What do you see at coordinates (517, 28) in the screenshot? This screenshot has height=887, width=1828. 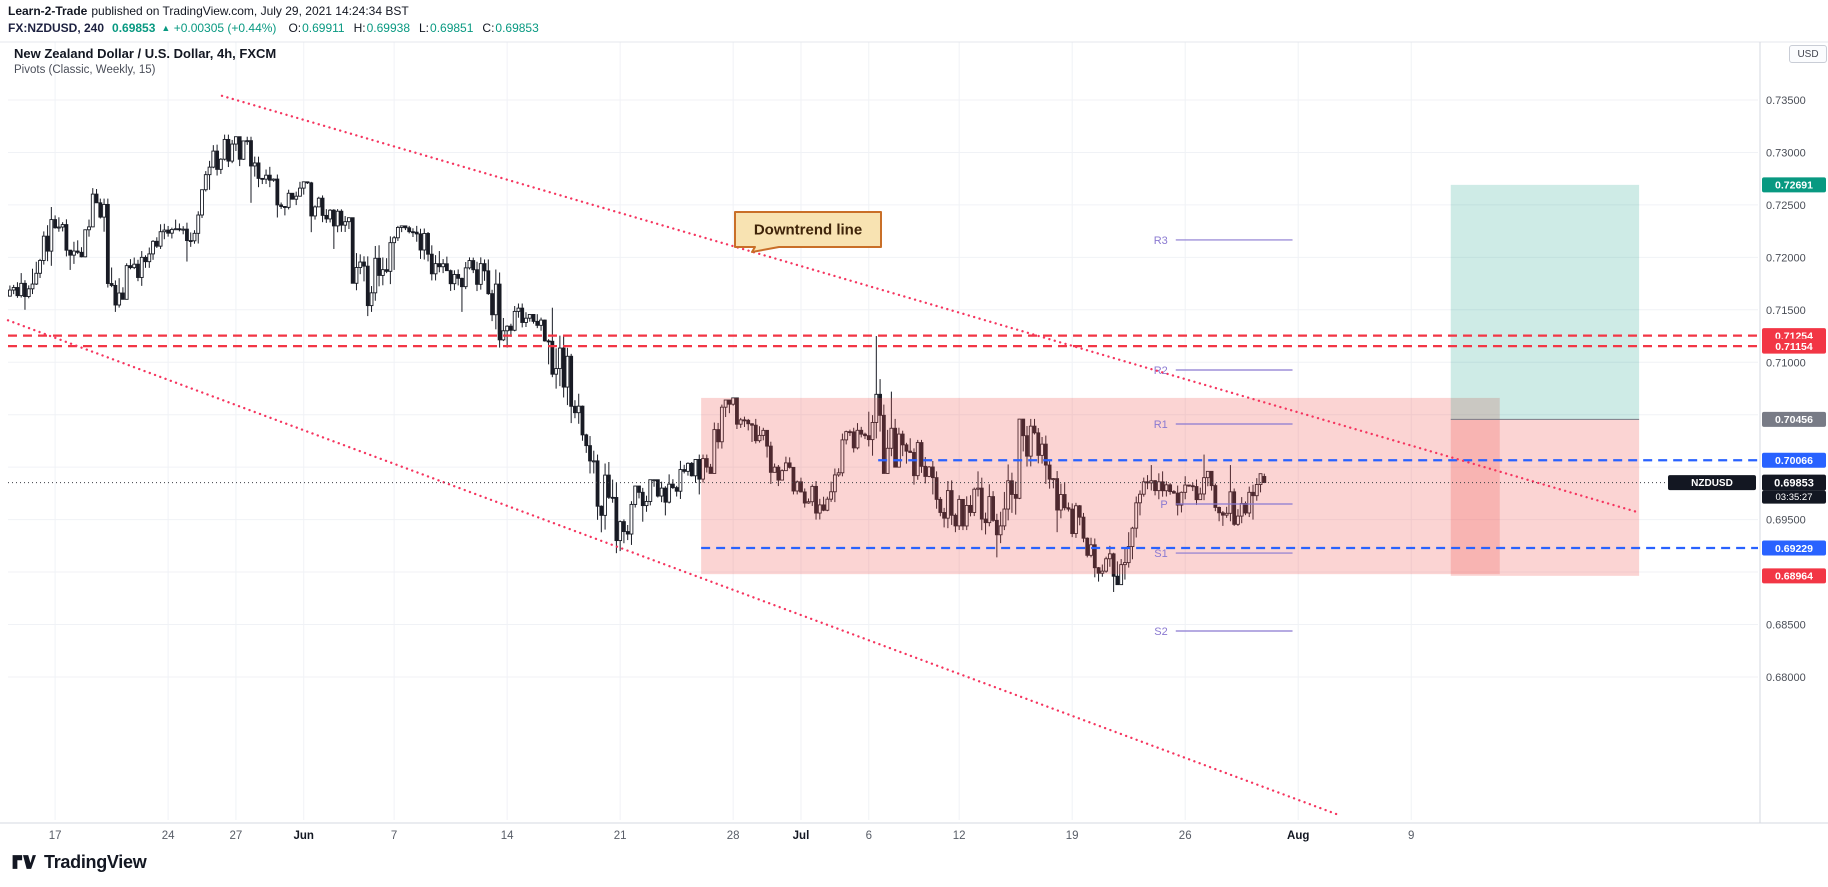 I see `close-value: 0.69853` at bounding box center [517, 28].